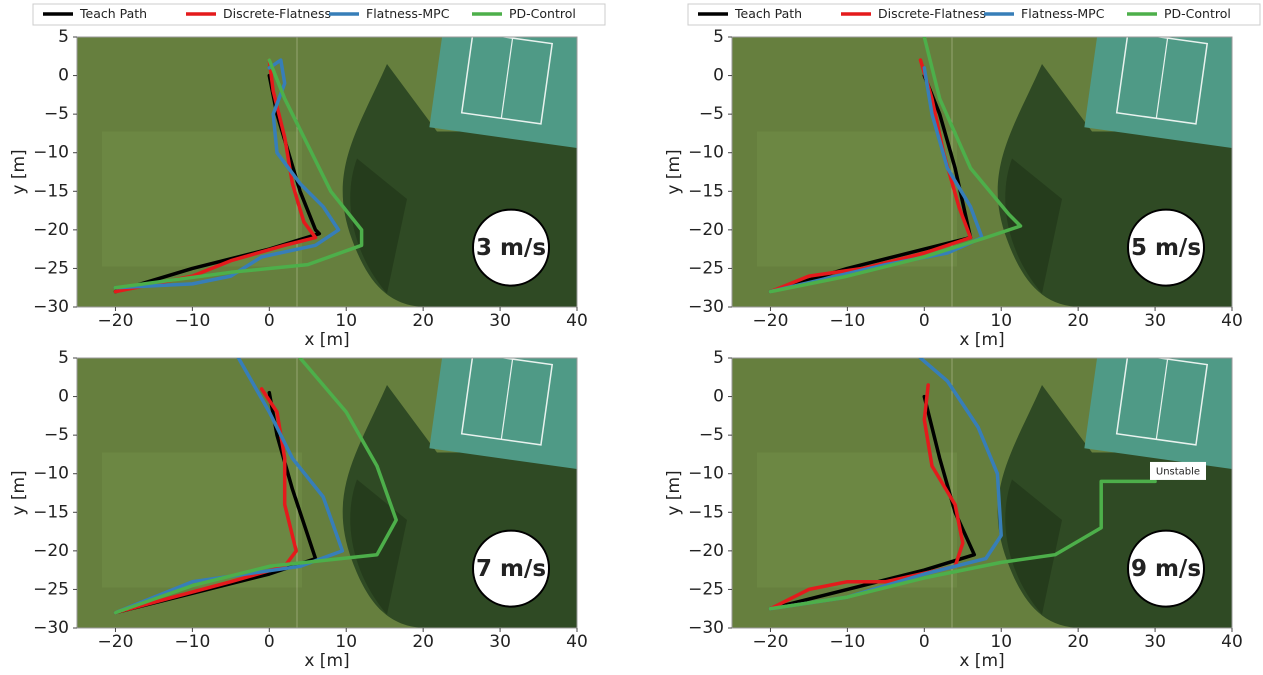 This screenshot has width=1263, height=675. What do you see at coordinates (1178, 471) in the screenshot?
I see `note-label: Unstable` at bounding box center [1178, 471].